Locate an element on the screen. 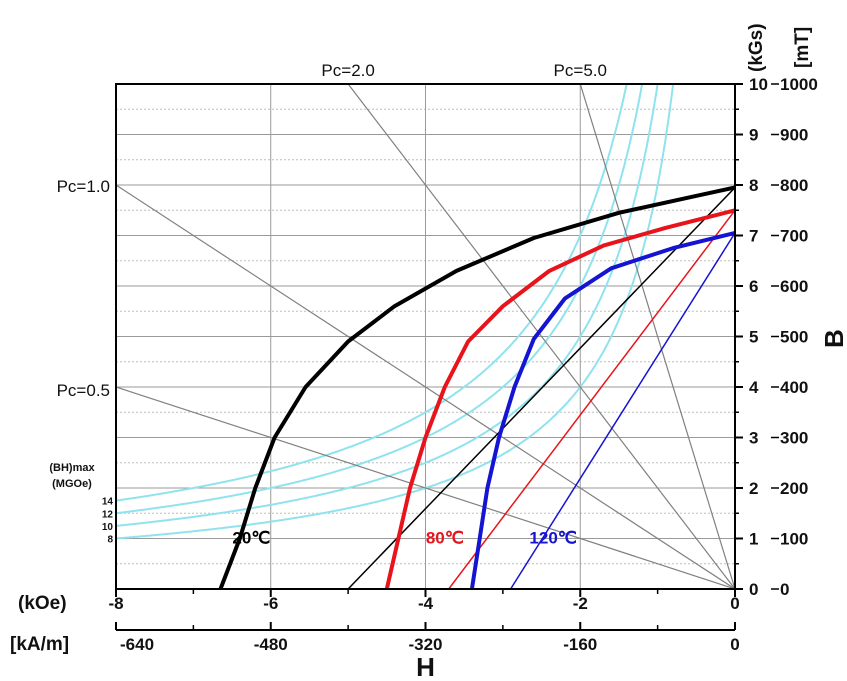  y-unit-kgs: (kGs) is located at coordinates (756, 47).